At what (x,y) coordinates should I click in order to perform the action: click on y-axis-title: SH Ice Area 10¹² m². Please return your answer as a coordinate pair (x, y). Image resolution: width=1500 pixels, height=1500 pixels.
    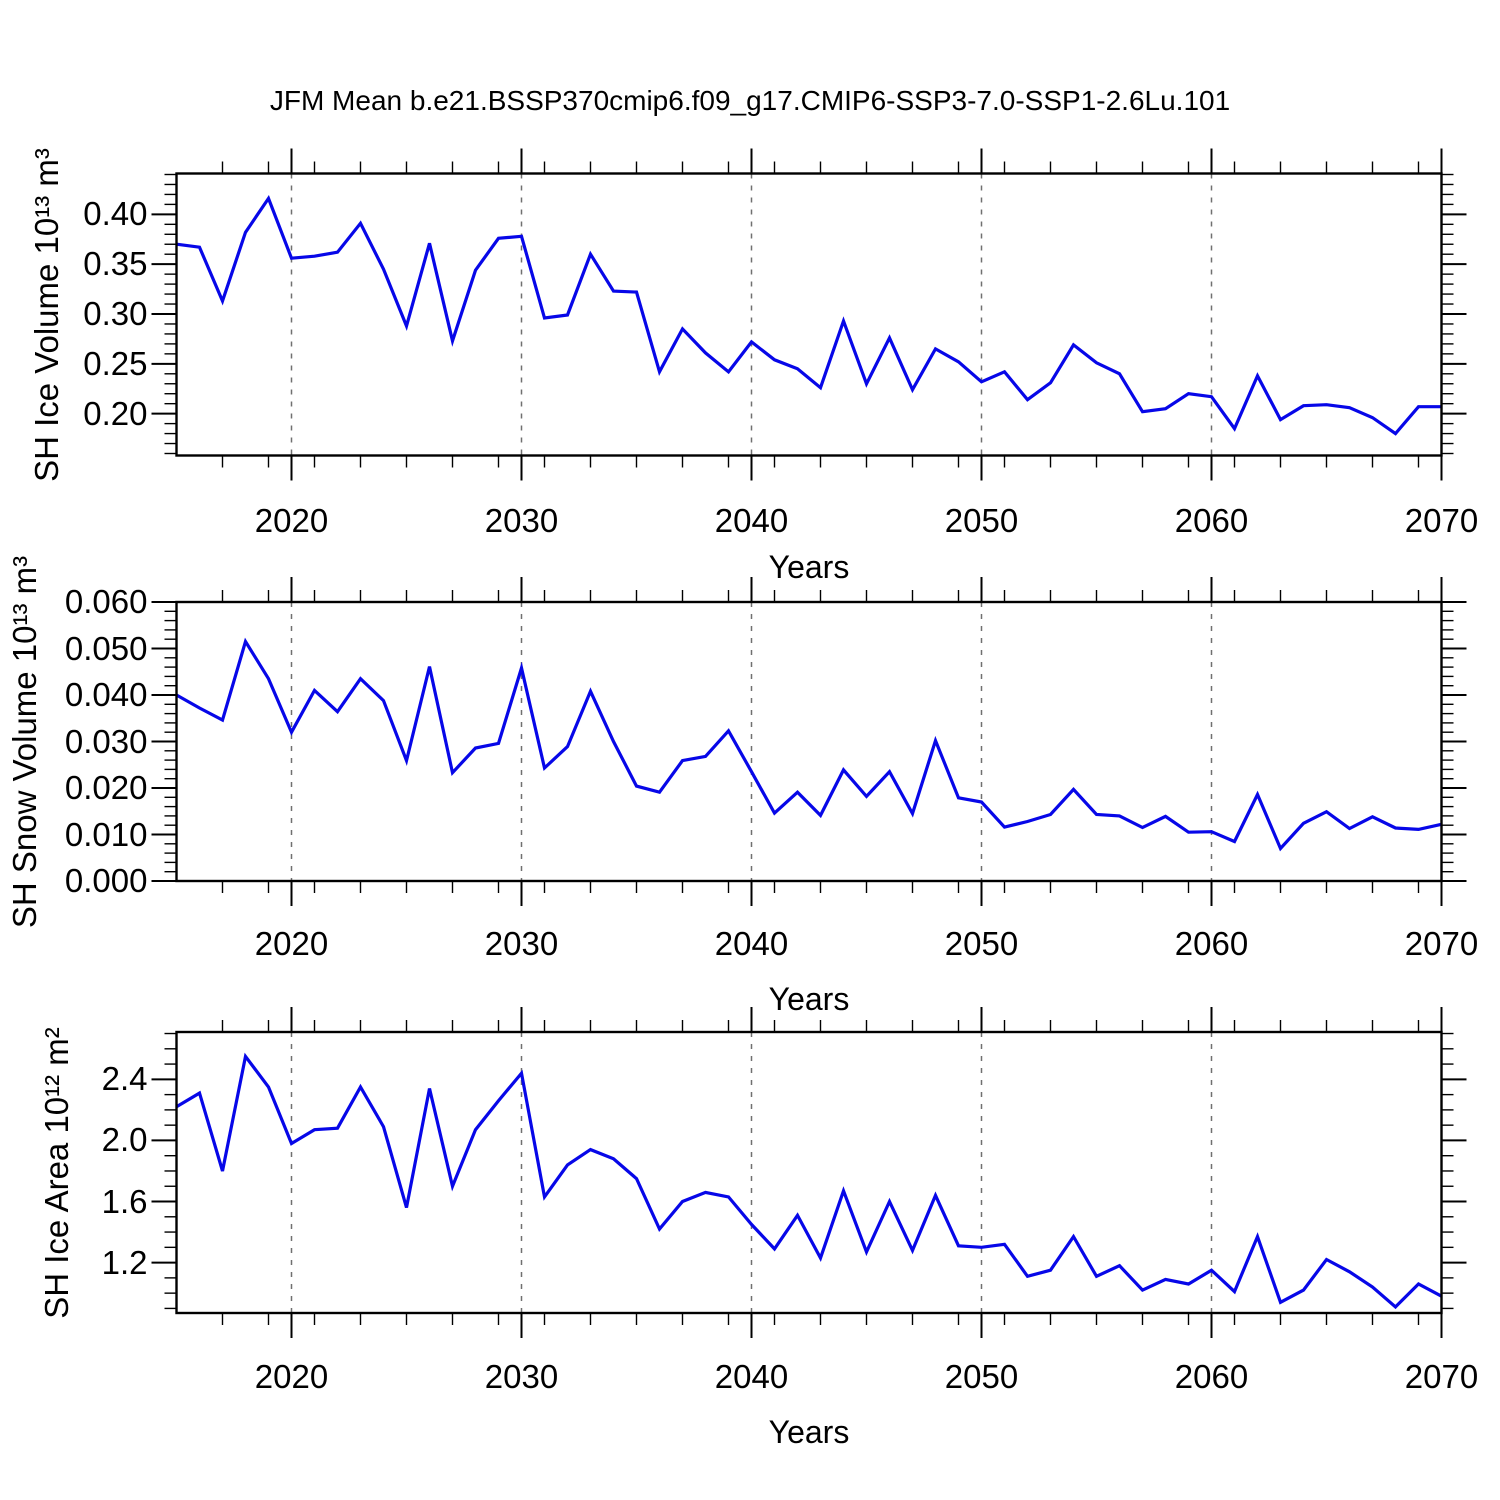
    Looking at the image, I should click on (56, 1172).